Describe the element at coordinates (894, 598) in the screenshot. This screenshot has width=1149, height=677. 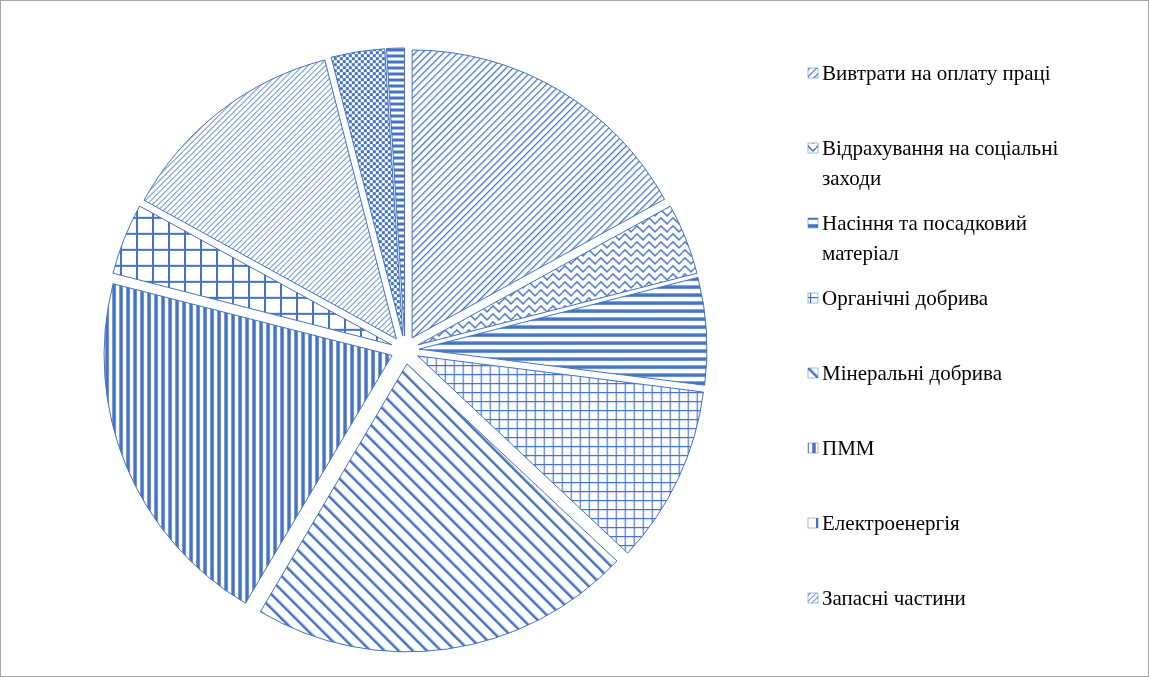
I see `legend-label: Запасні частини` at that location.